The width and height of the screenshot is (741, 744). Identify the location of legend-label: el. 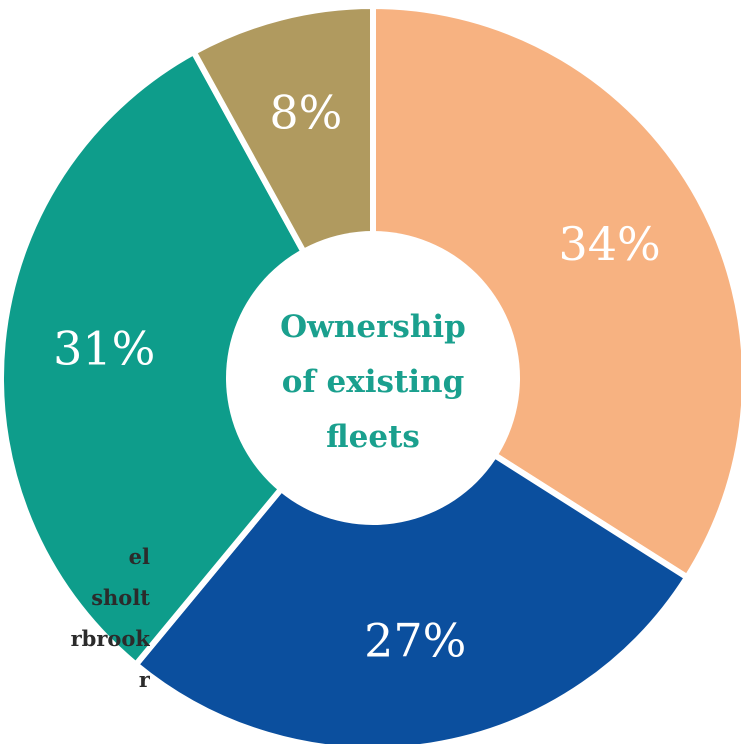
(139, 556).